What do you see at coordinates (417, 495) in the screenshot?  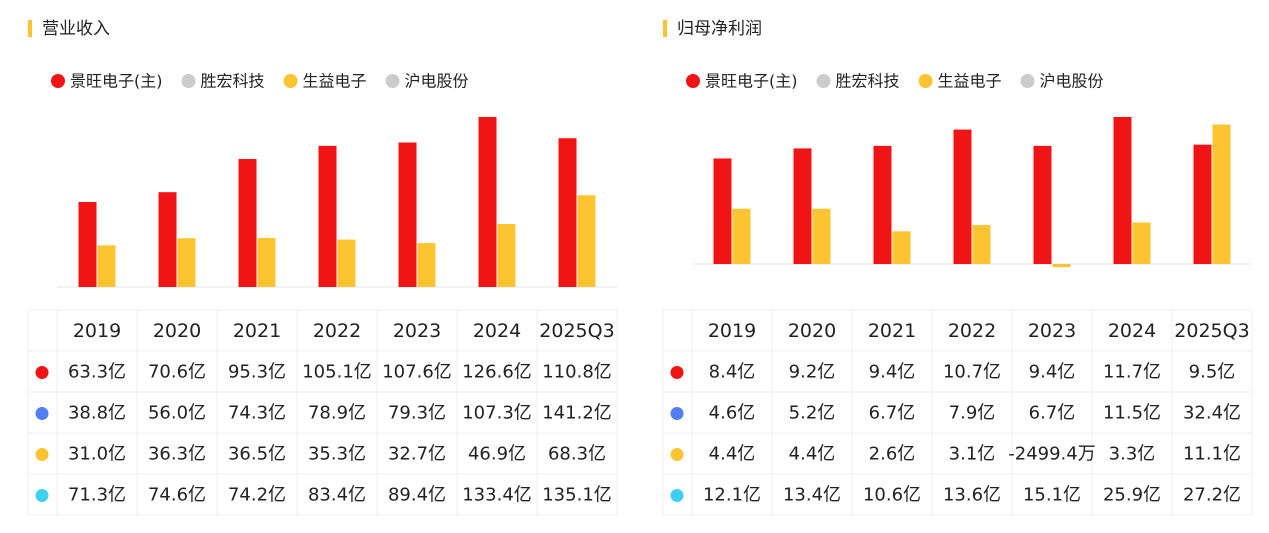 I see `cell-value: 89.4亿` at bounding box center [417, 495].